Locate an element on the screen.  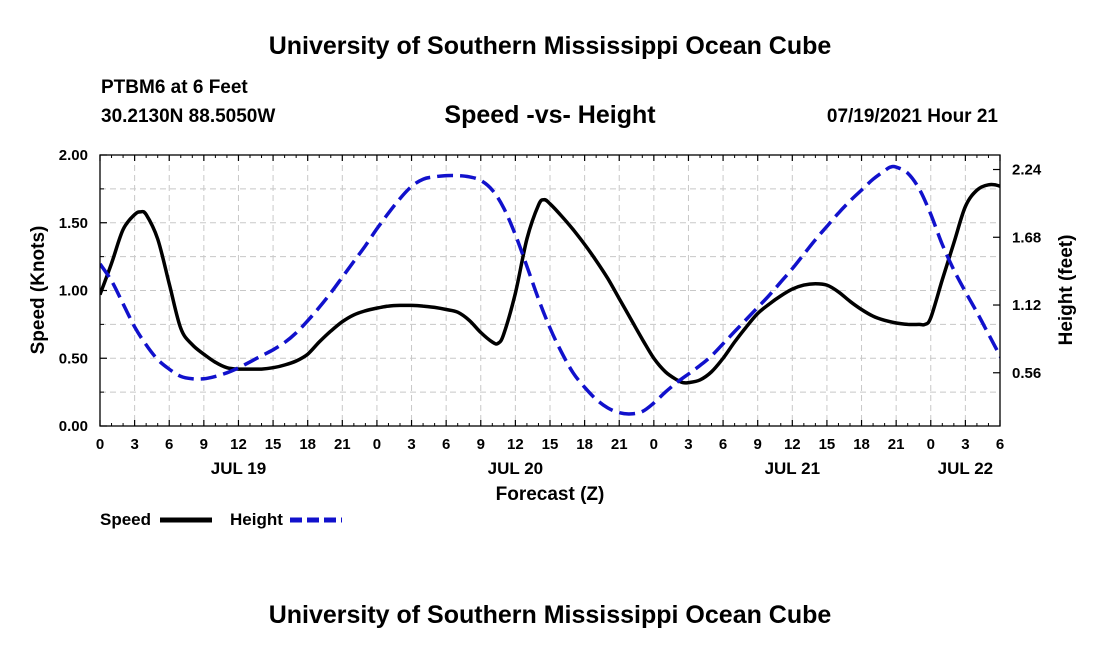
y2-tick-label: 1.12 is located at coordinates (1026, 305).